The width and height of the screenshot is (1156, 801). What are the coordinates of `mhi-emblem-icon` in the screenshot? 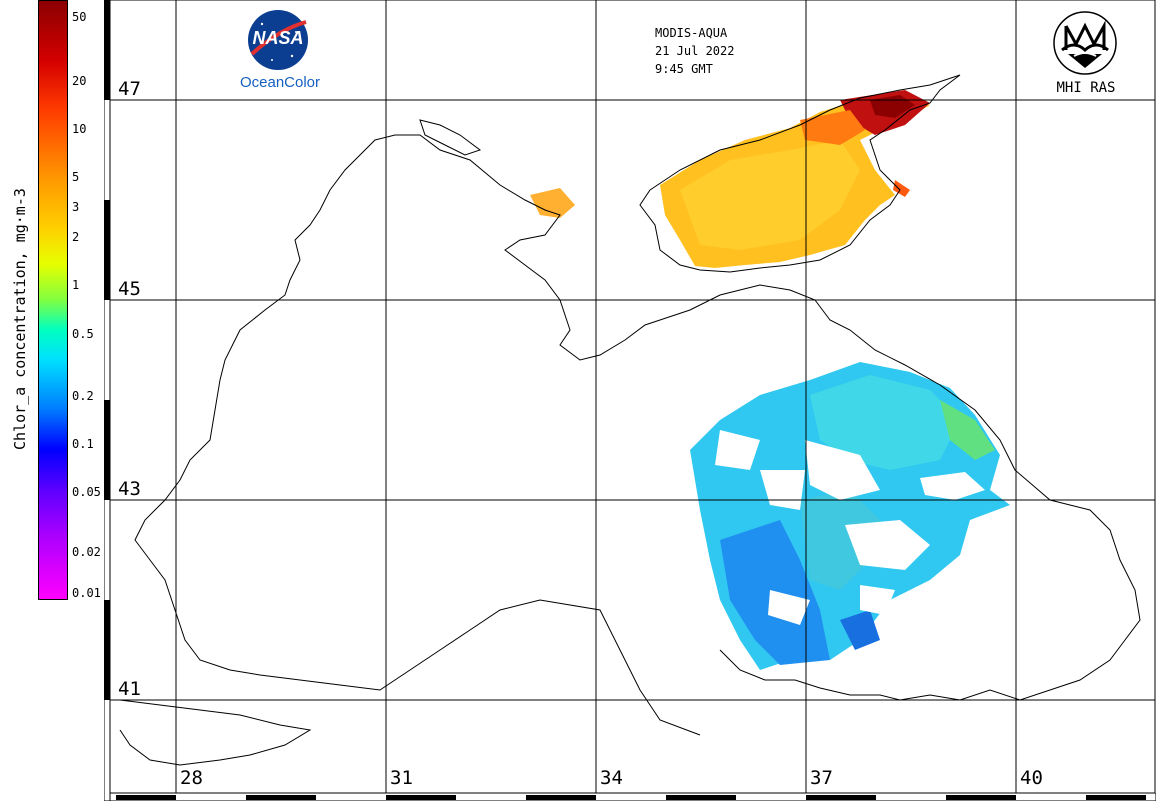 It's located at (1085, 43).